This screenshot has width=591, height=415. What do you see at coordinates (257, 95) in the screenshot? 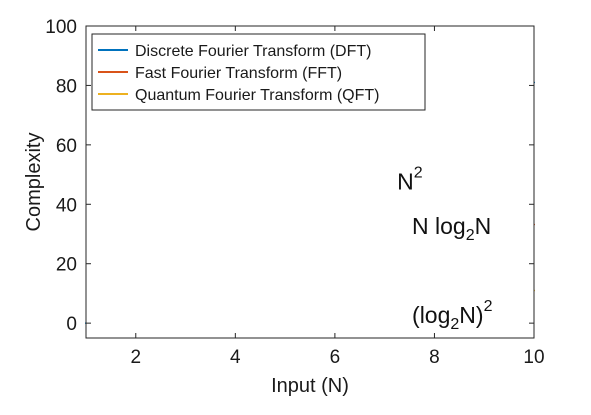
I see `legend-label-3: Quantum Fourier Transform (QFT)` at bounding box center [257, 95].